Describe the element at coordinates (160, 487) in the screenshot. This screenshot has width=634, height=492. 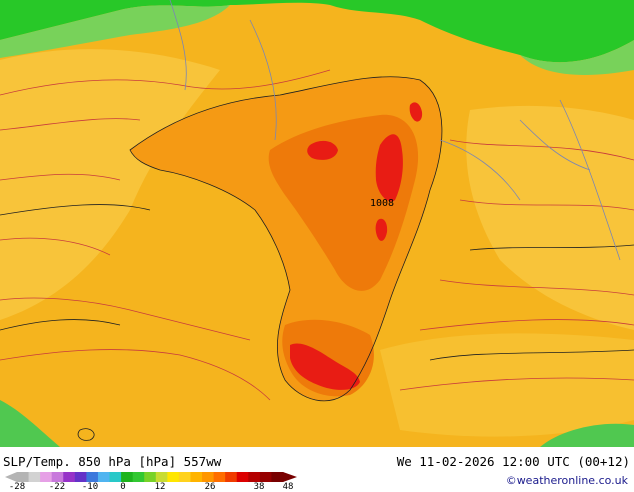
I see `scale-tick-label: 12` at that location.